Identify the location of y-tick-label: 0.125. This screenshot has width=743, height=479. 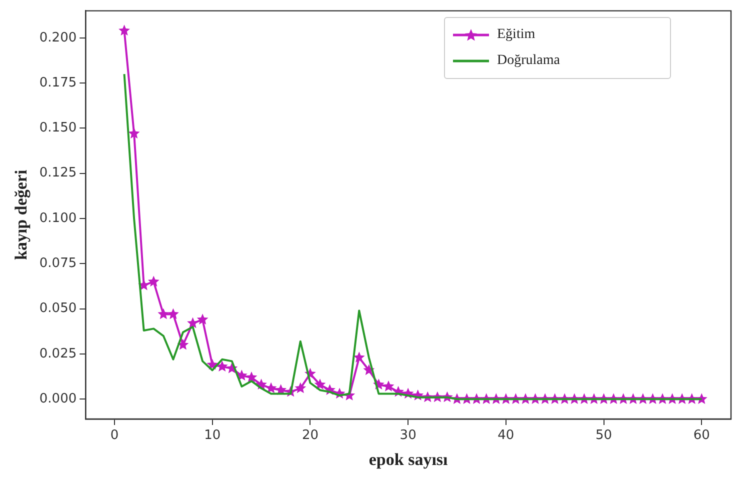
(58, 173).